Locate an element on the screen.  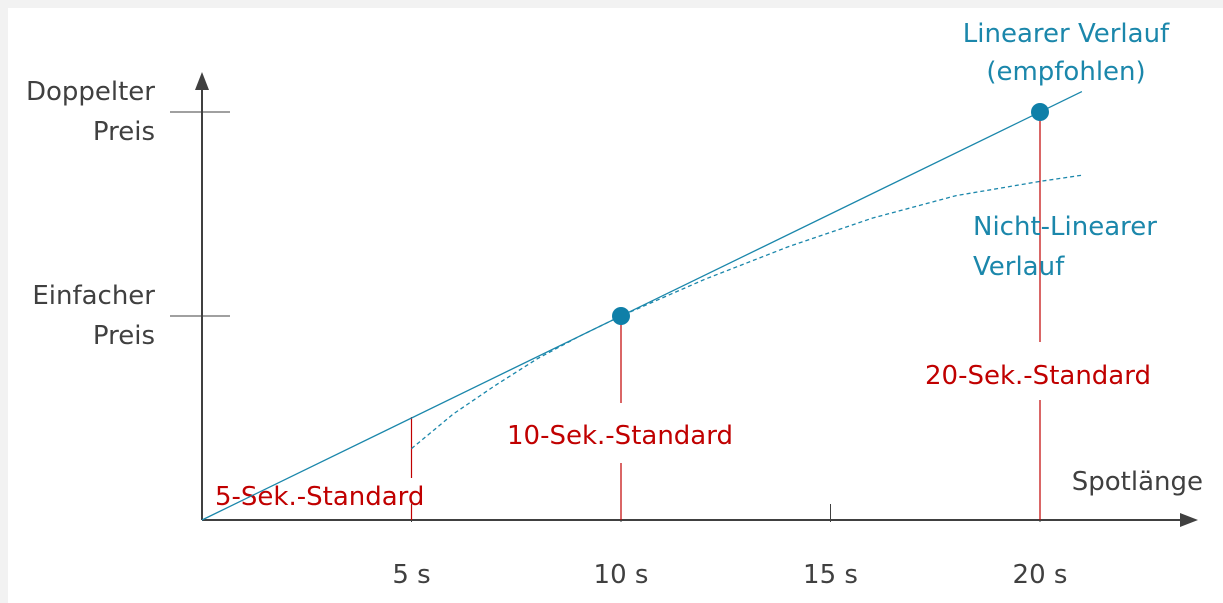
x-tick-label: 5 s is located at coordinates (411, 575).